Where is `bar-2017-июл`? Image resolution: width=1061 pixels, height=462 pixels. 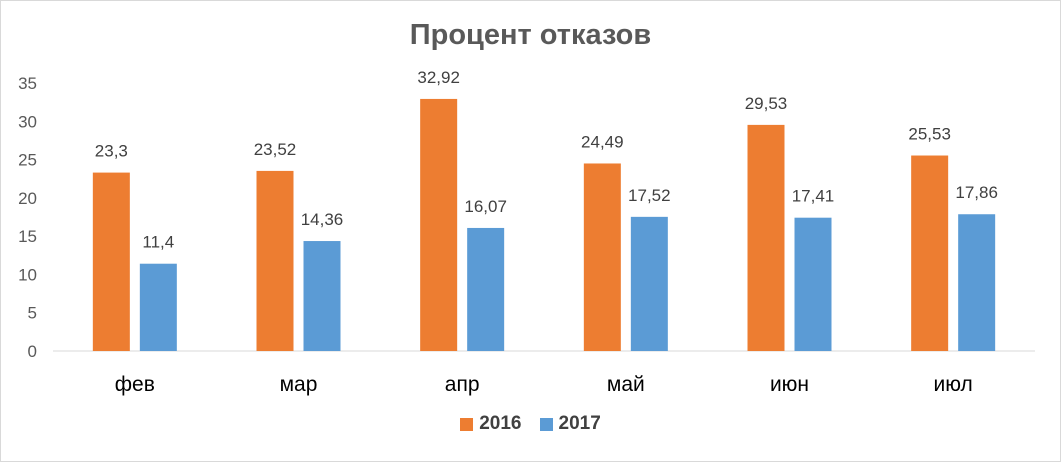 bar-2017-июл is located at coordinates (976, 282).